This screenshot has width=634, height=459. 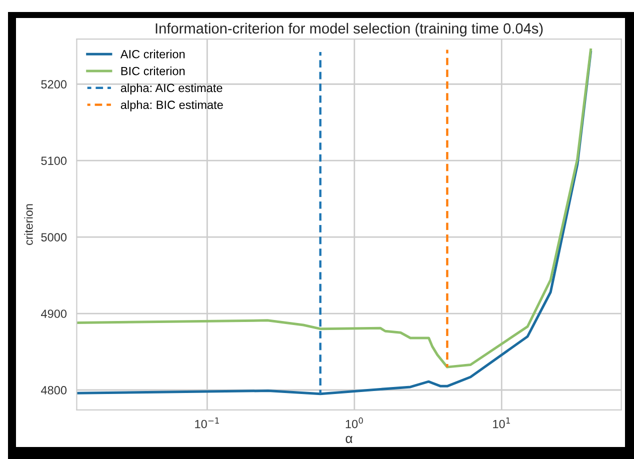 I want to click on x-tick-label: 10$^{−1}$, so click(x=207, y=423).